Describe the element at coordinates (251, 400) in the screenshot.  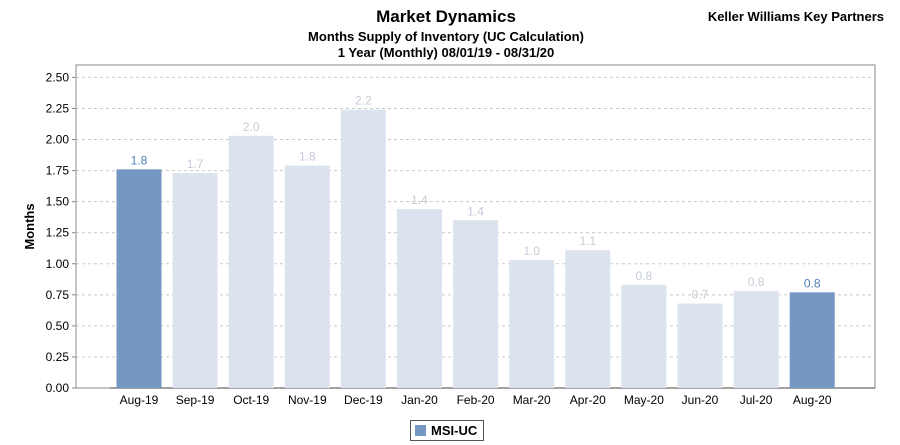
I see `x-tick-label: Oct-19` at that location.